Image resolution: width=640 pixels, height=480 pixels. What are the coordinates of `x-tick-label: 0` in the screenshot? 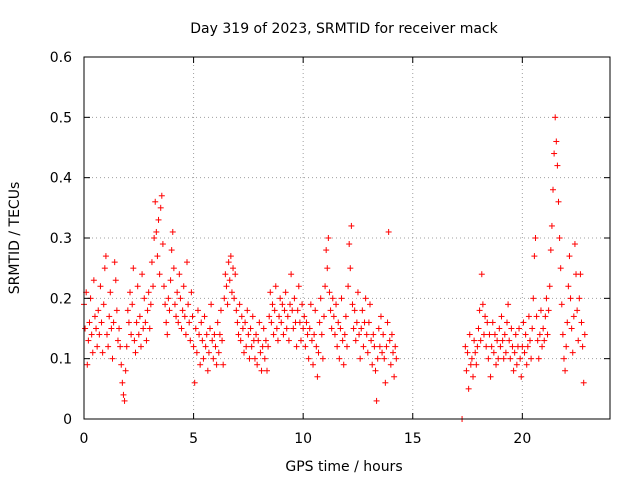 It's located at (84, 439).